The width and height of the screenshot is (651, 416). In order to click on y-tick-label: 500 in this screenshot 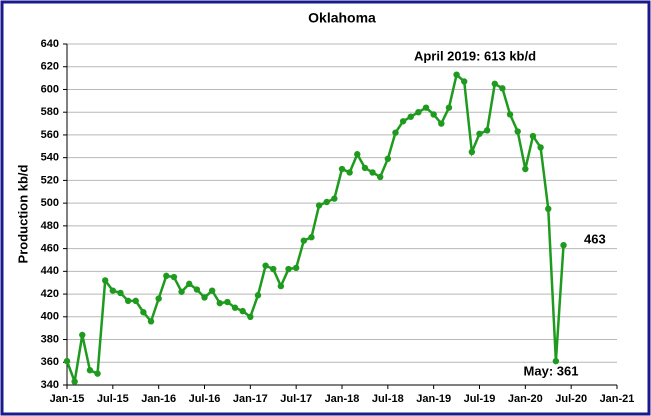, I will do `click(50, 203)`.